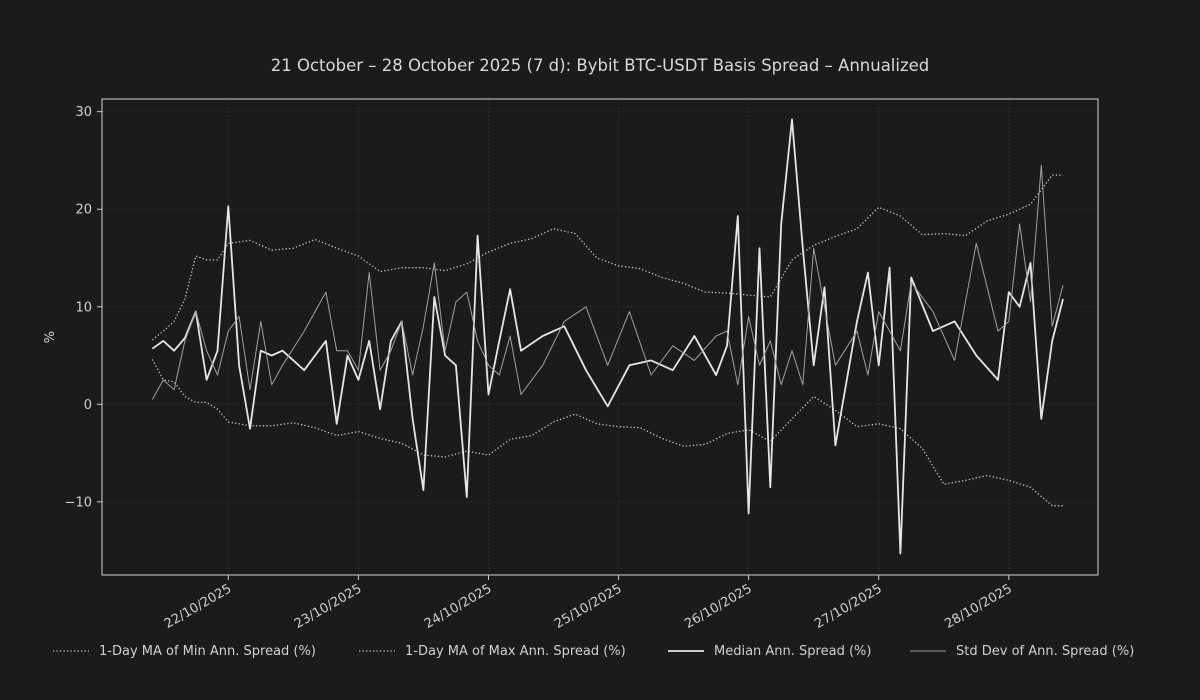  I want to click on x-tick-label: 23/10/2025, so click(328, 606).